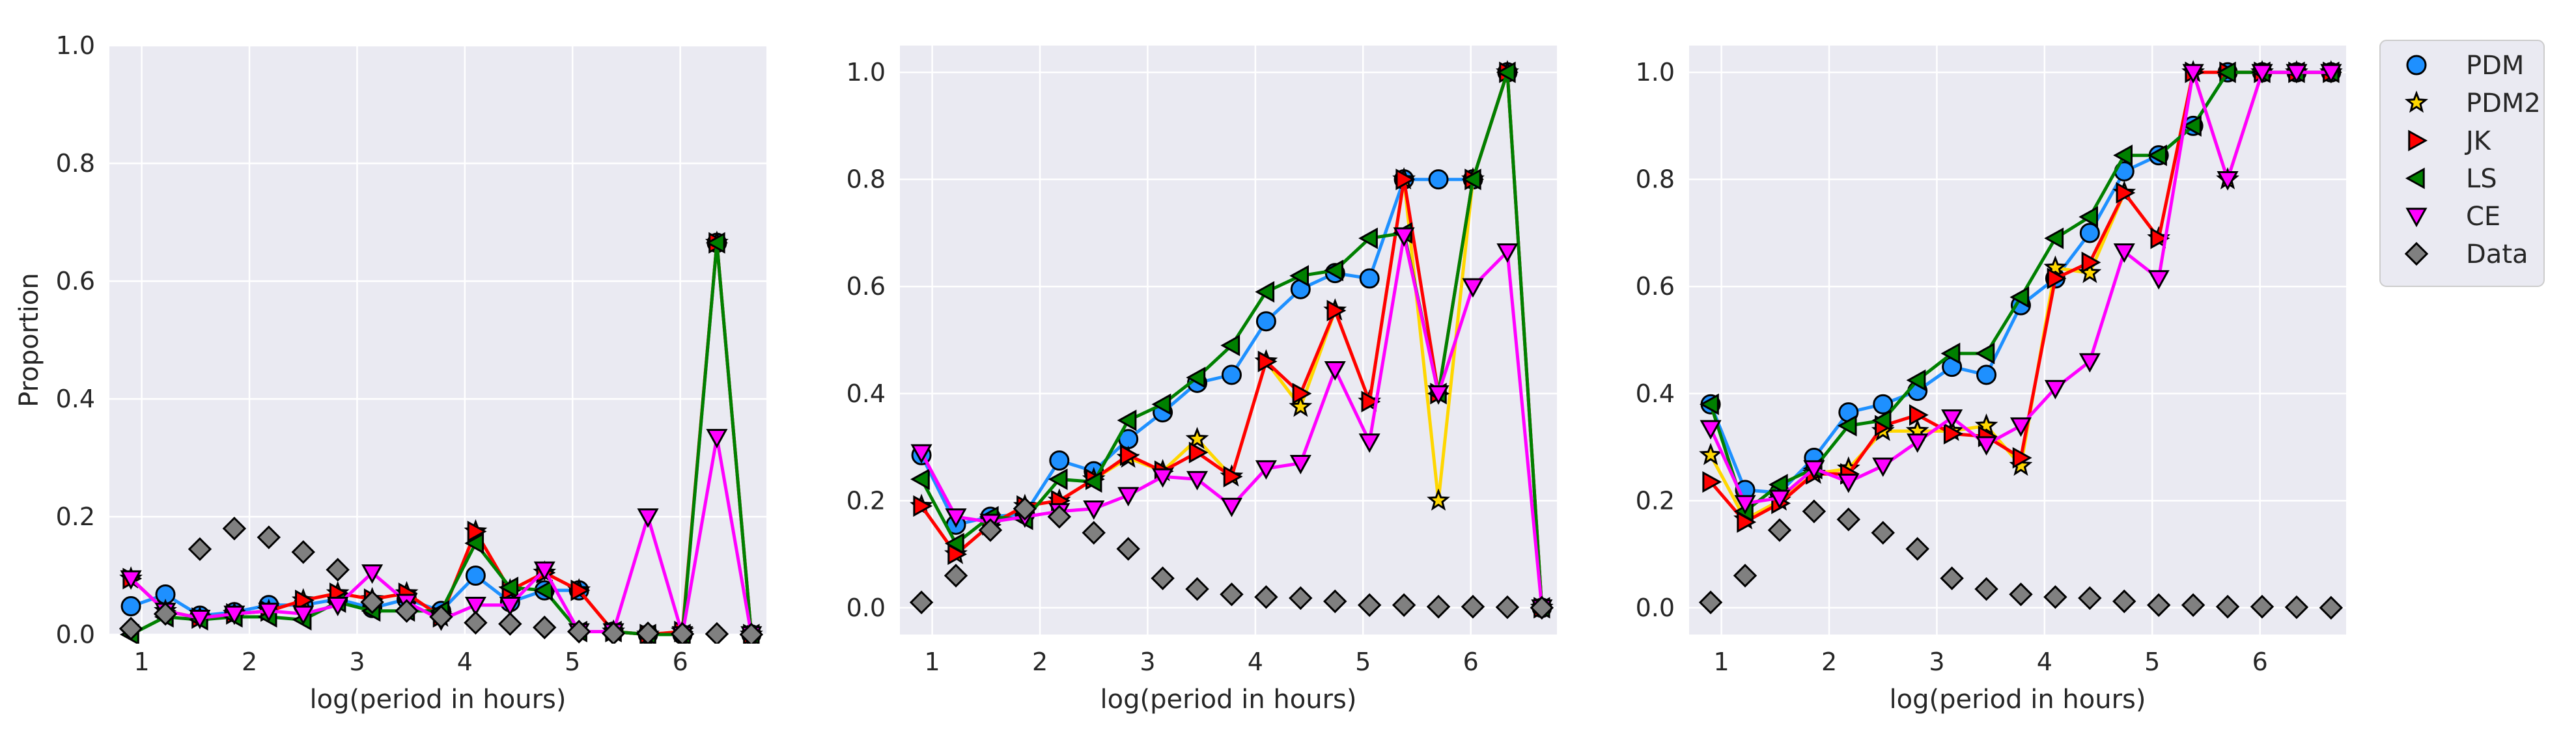  I want to click on legend-marker-data, so click(2417, 254).